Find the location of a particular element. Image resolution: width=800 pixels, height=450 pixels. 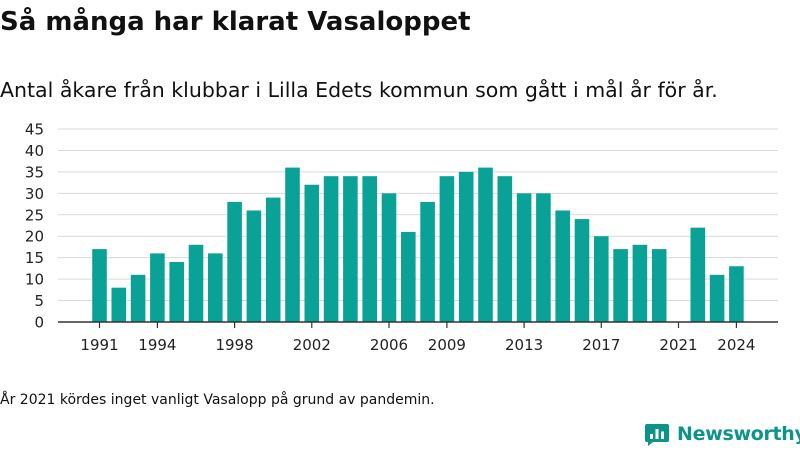

y-tick-label: 45 is located at coordinates (34, 130).